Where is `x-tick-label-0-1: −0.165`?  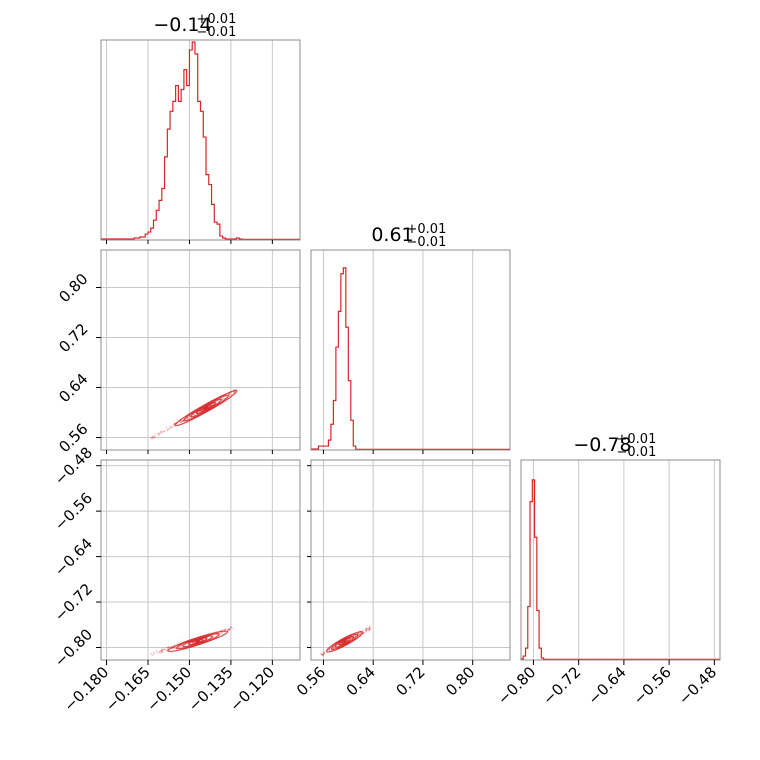
x-tick-label-0-1: −0.165 is located at coordinates (128, 689).